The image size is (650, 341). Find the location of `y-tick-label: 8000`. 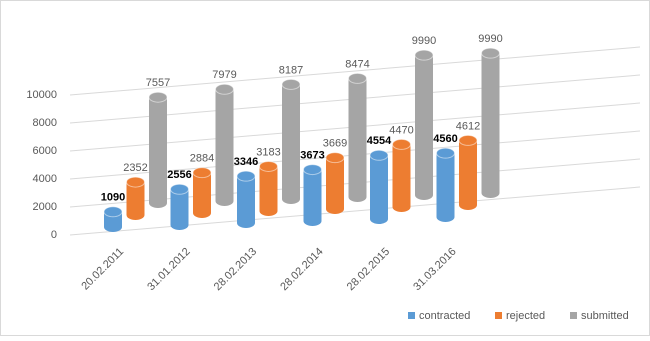

y-tick-label: 8000 is located at coordinates (45, 123).